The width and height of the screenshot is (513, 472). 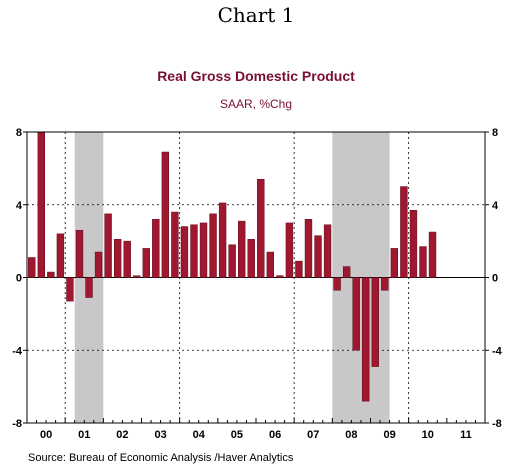 I want to click on x-tick-label: 05, so click(x=237, y=435).